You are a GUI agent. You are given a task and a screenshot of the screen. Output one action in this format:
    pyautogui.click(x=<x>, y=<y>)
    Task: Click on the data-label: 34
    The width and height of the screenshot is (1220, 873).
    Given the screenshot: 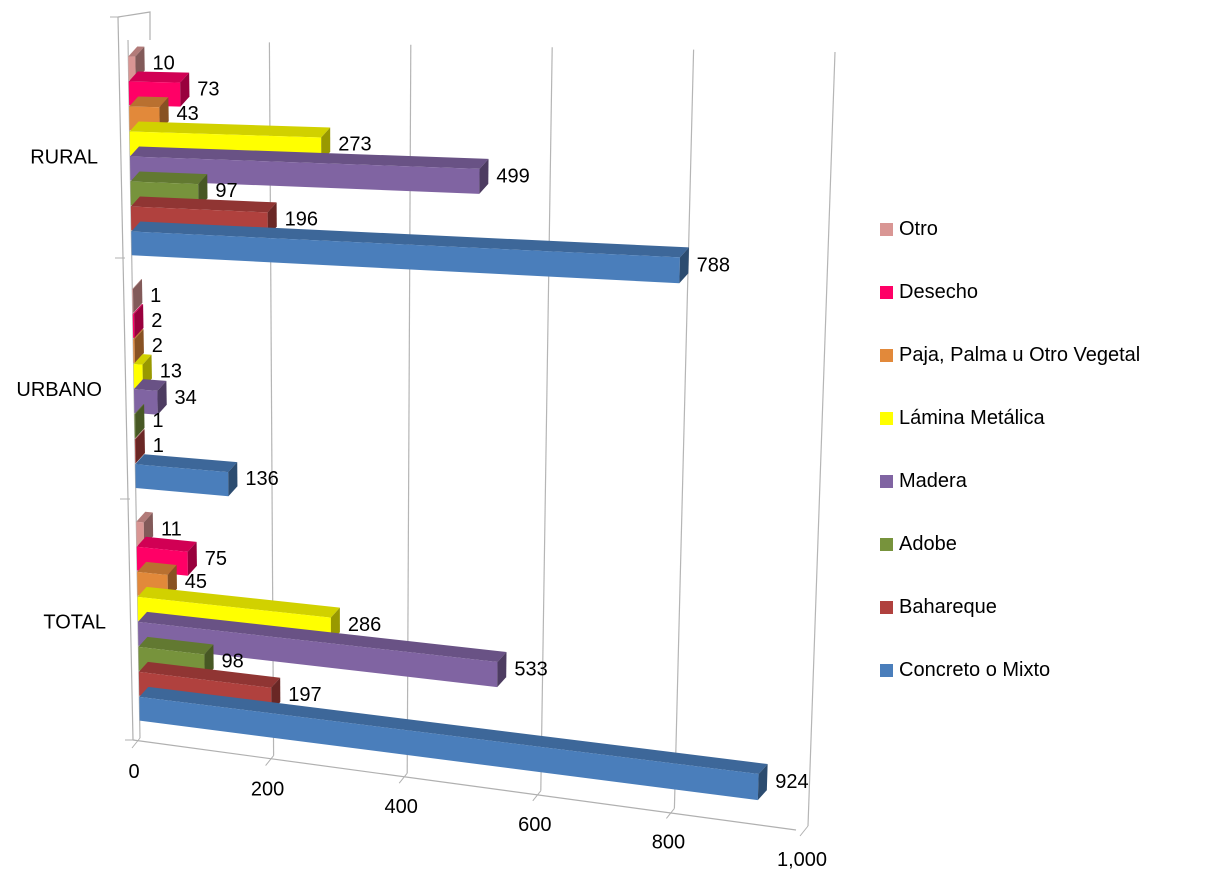 What is the action you would take?
    pyautogui.click(x=186, y=398)
    